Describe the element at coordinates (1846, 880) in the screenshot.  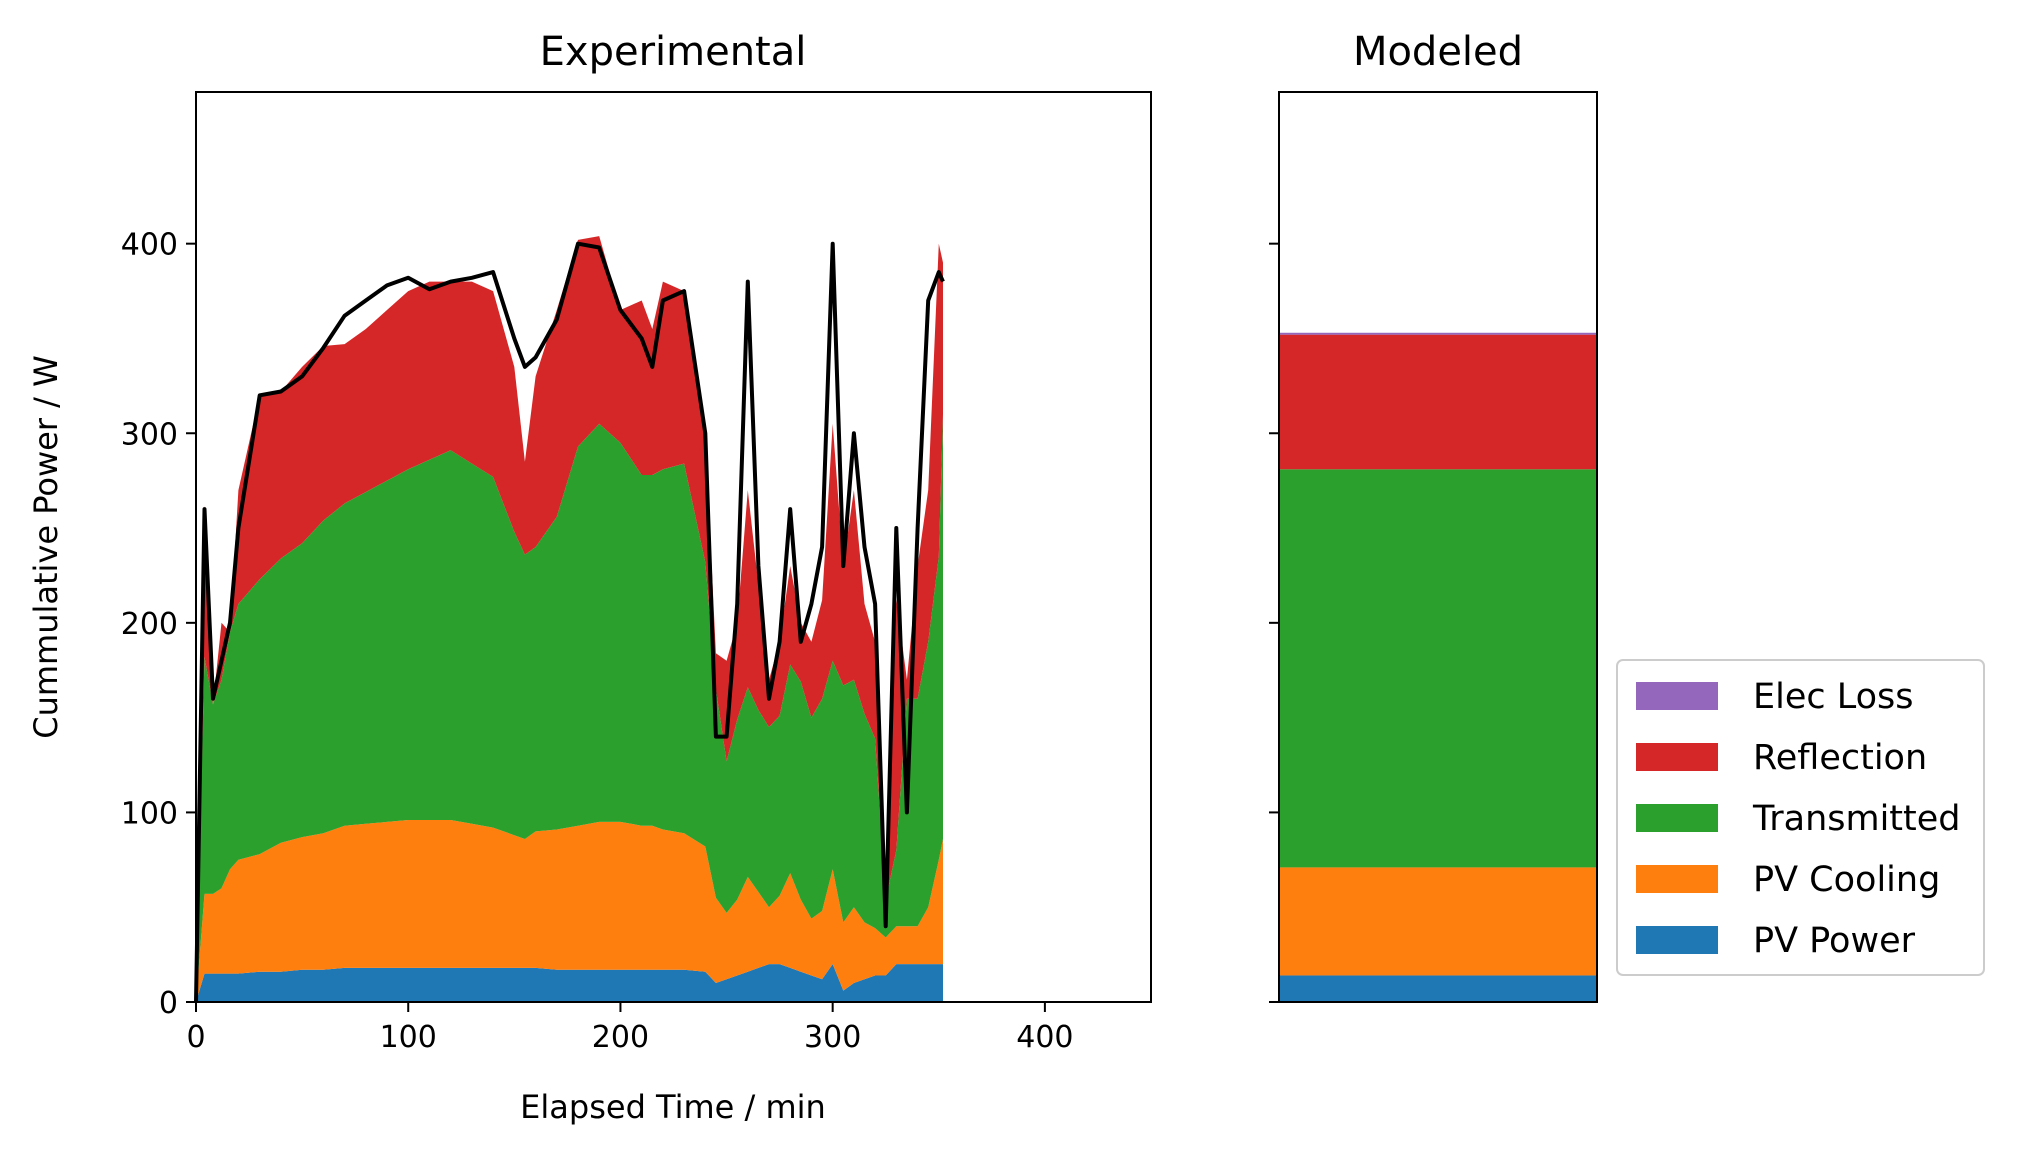
I see `legend-label-pv-cooling: PV Cooling` at that location.